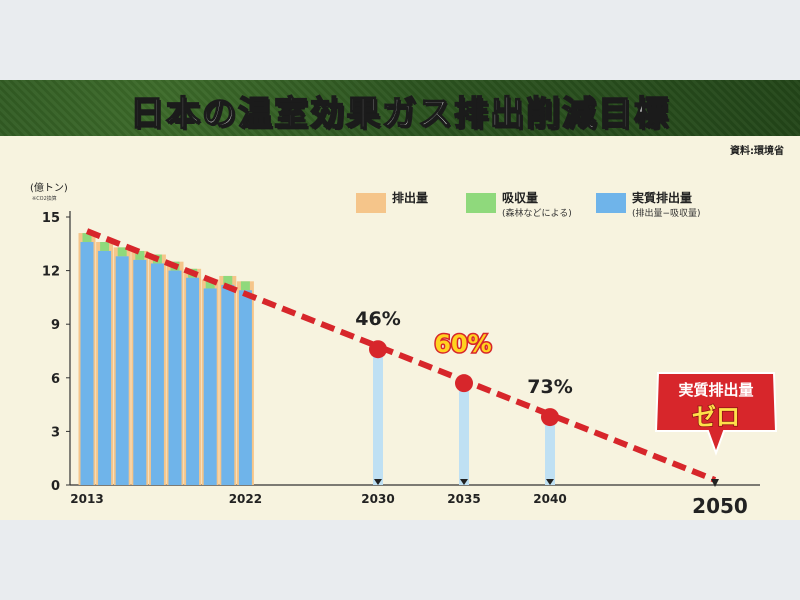  Describe the element at coordinates (410, 197) in the screenshot. I see `legend-label-emission: 排出量` at that location.